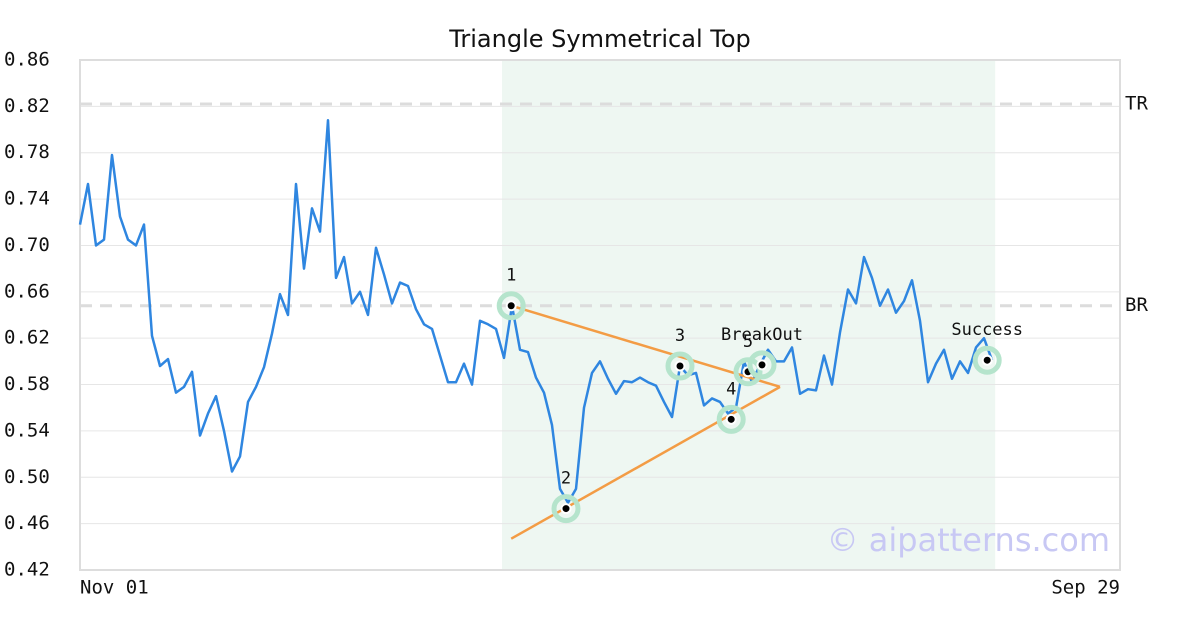 This screenshot has height=630, width=1200. What do you see at coordinates (27, 152) in the screenshot?
I see `y-tick-label: 0.78` at bounding box center [27, 152].